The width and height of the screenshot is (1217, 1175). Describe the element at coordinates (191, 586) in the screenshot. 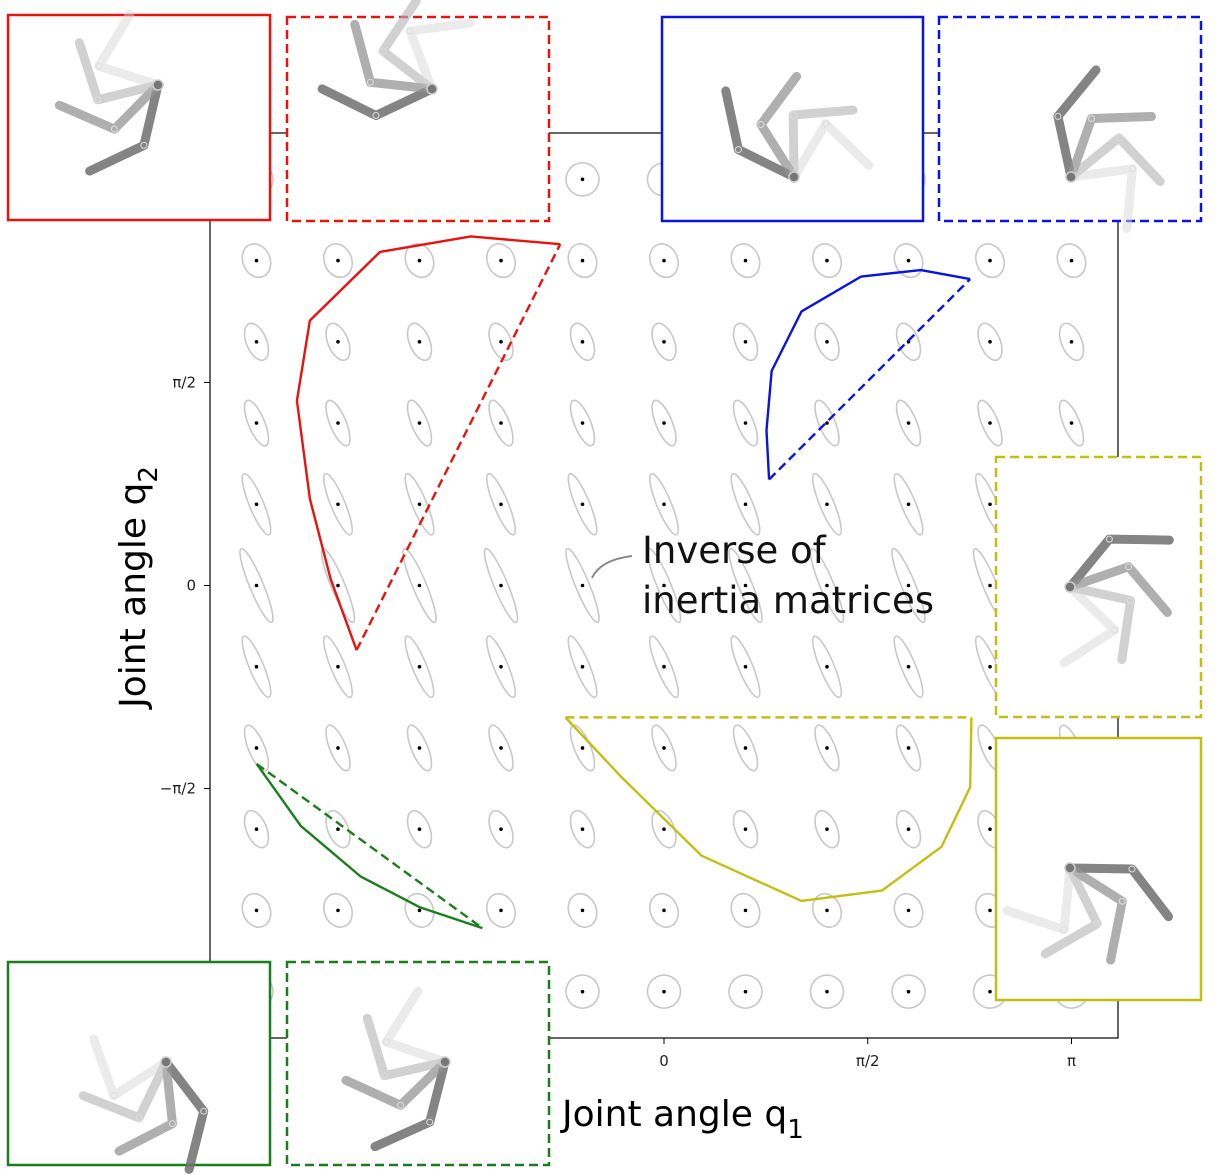

I see `y-tick-label: 0` at that location.